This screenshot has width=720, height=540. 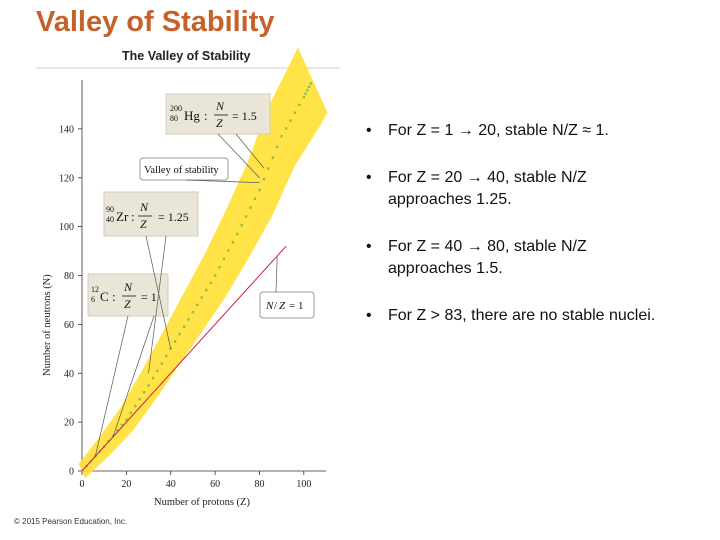 What do you see at coordinates (192, 115) in the screenshot?
I see `hg-symbol: Hg` at bounding box center [192, 115].